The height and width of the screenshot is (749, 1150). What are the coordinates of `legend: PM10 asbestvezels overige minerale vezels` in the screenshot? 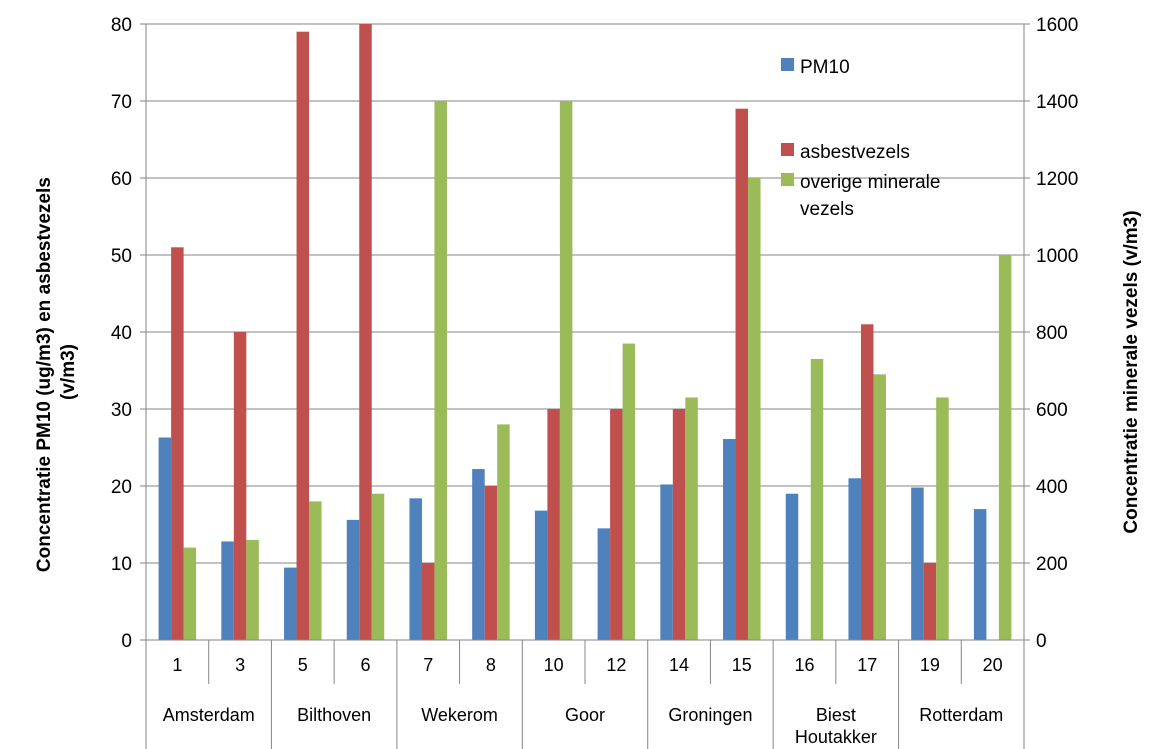 It's located at (860, 138).